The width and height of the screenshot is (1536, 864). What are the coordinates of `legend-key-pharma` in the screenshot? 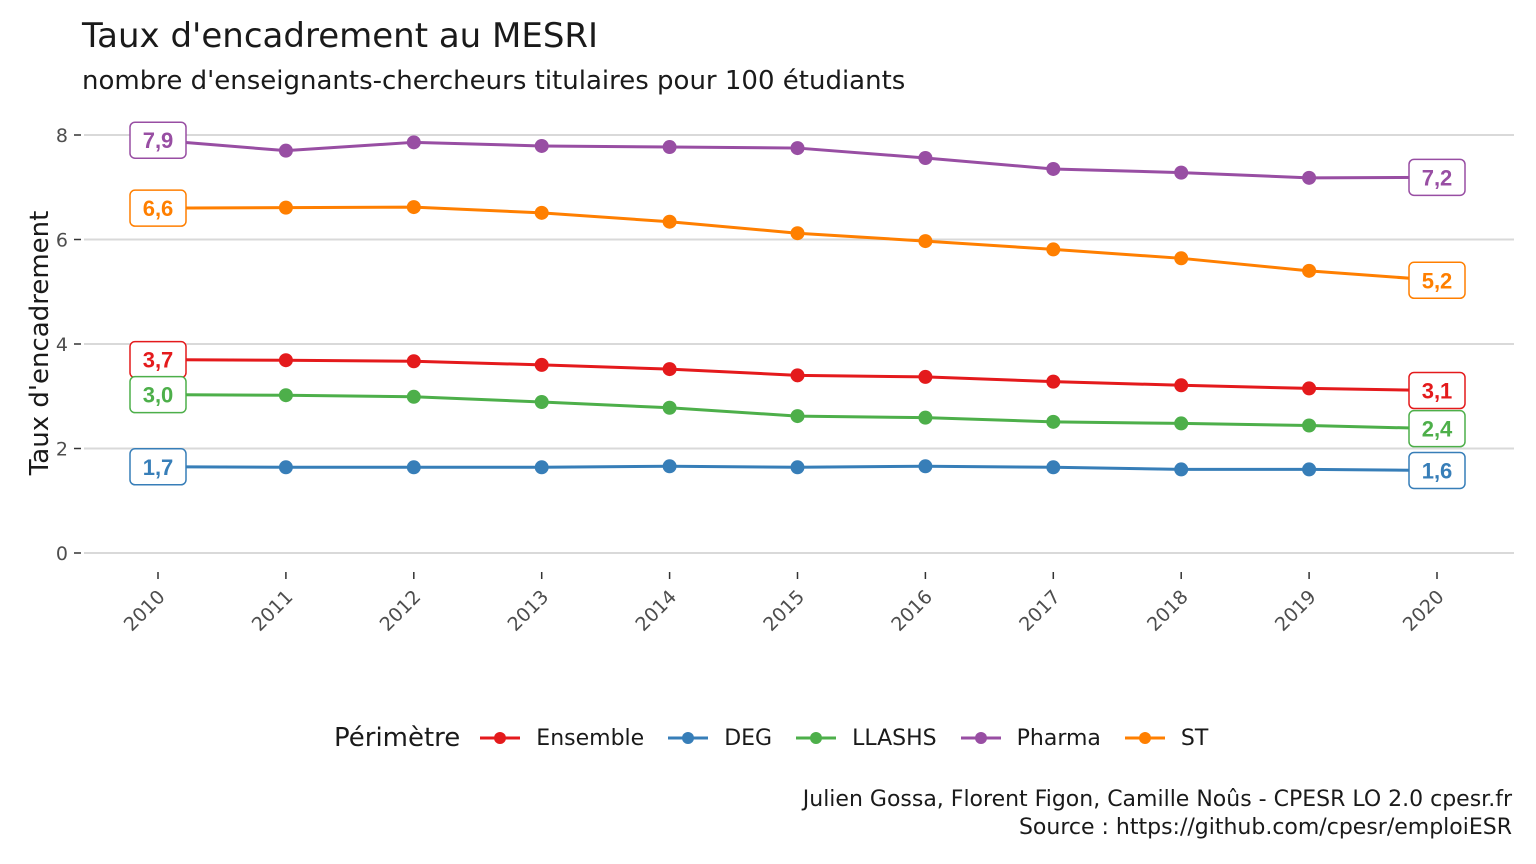 It's located at (980, 738).